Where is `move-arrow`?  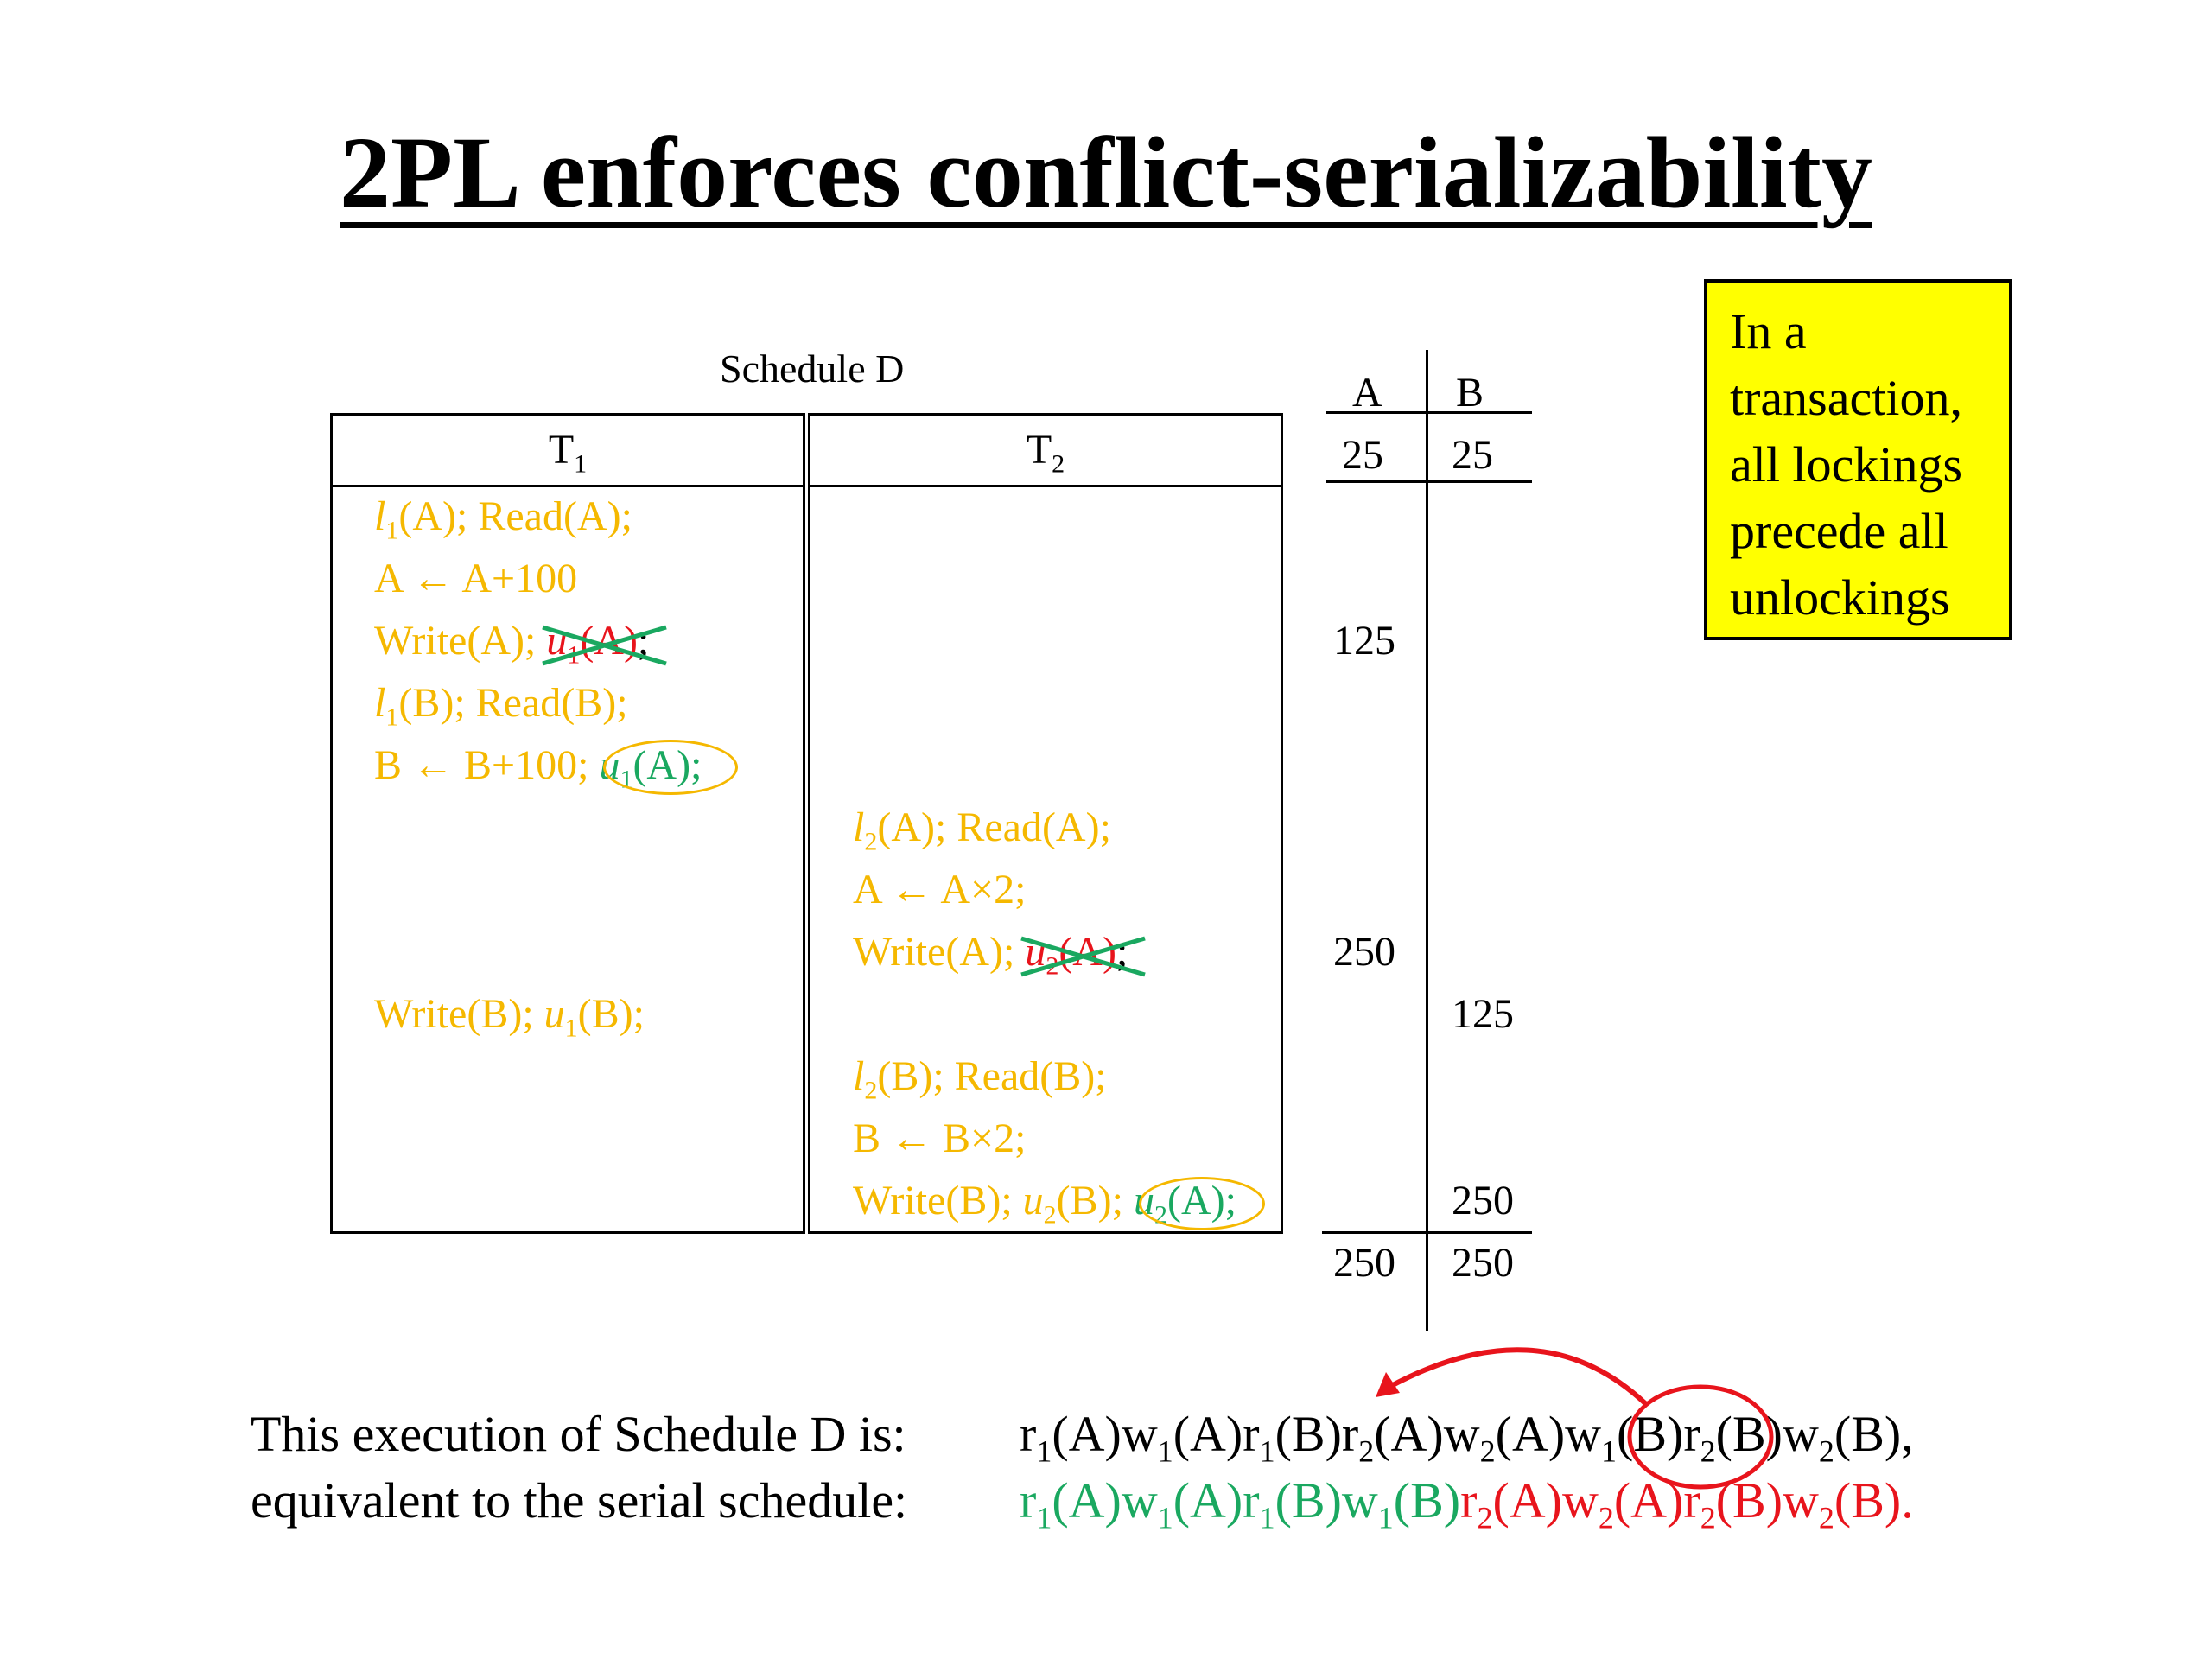
move-arrow is located at coordinates (1518, 1377).